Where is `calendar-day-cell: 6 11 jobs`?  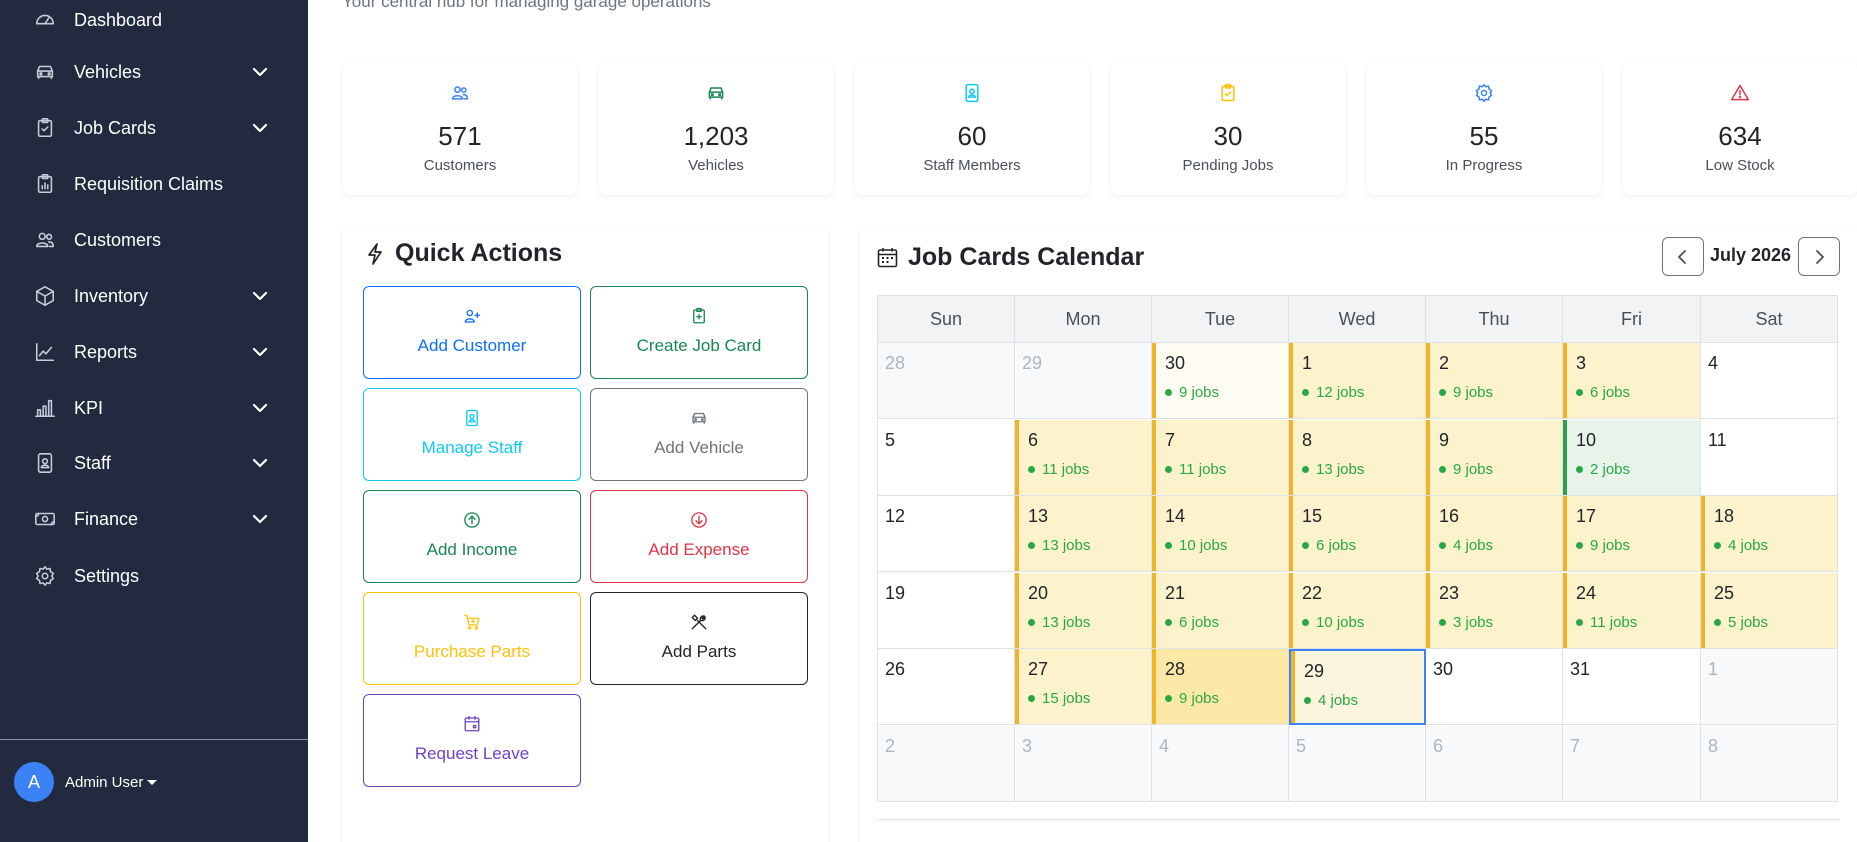 calendar-day-cell: 6 11 jobs is located at coordinates (1083, 457).